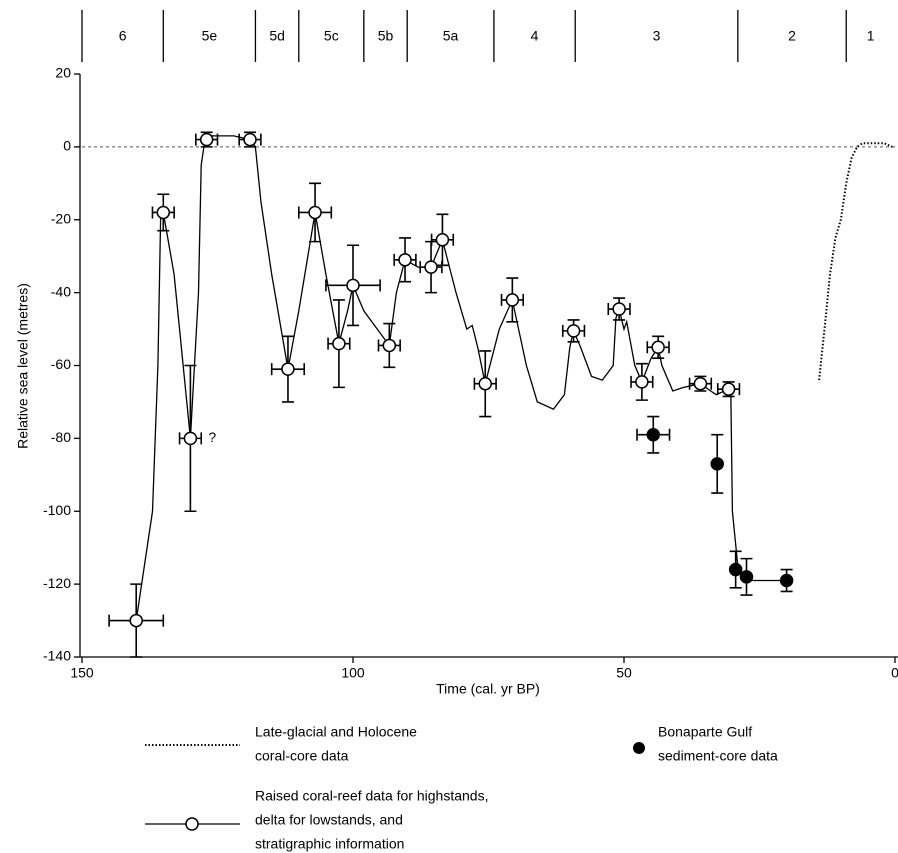 This screenshot has height=853, width=898. I want to click on y-tick-label: -60, so click(61, 364).